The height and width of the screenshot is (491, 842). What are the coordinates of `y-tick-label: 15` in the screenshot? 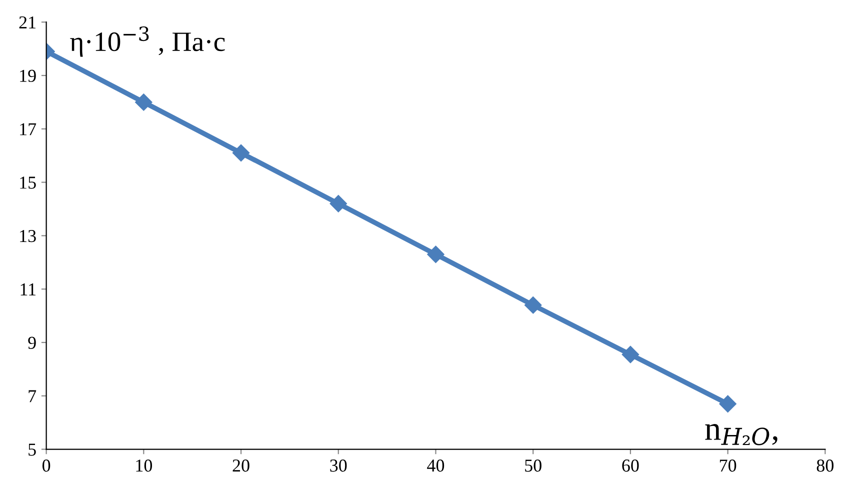 It's located at (28, 182).